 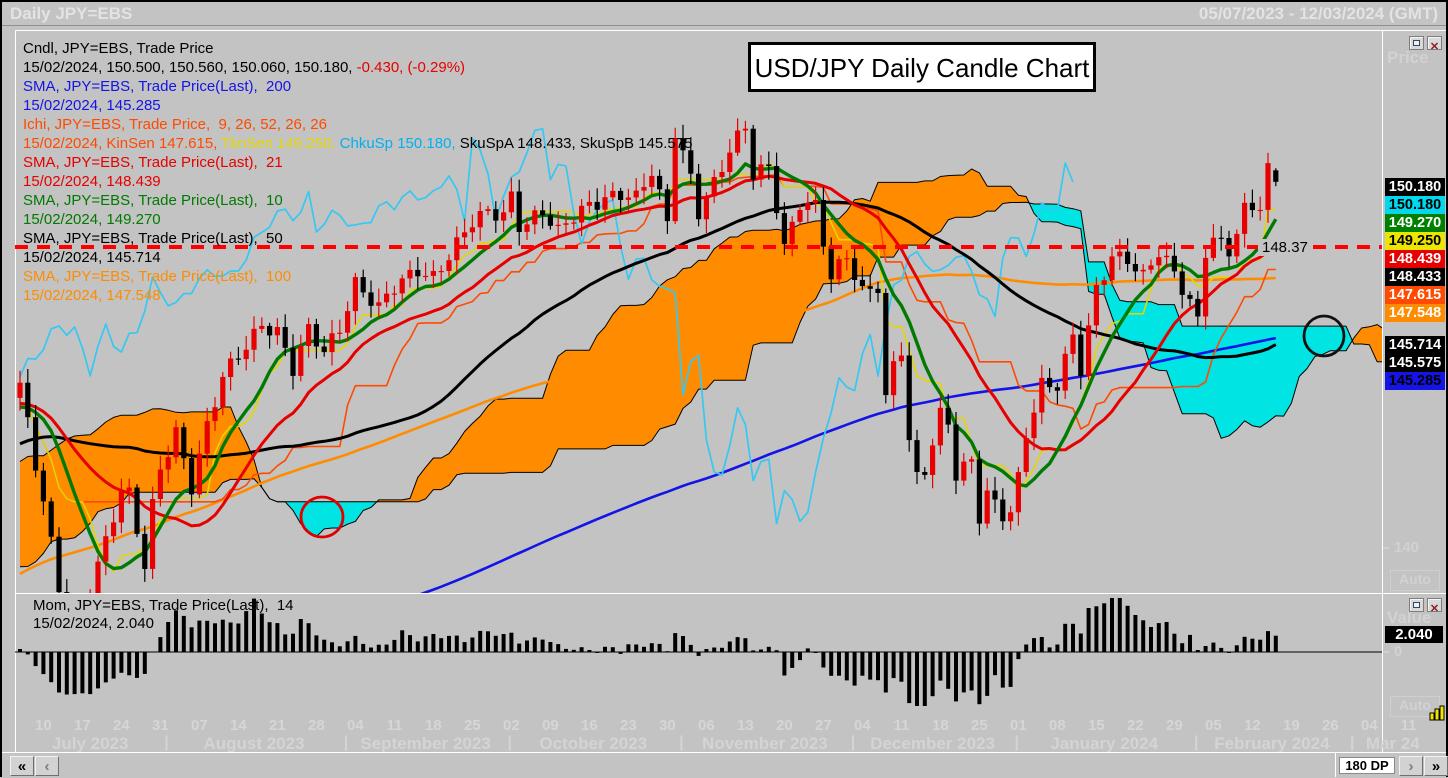 I want to click on scroll-first-button: «, so click(x=22, y=766).